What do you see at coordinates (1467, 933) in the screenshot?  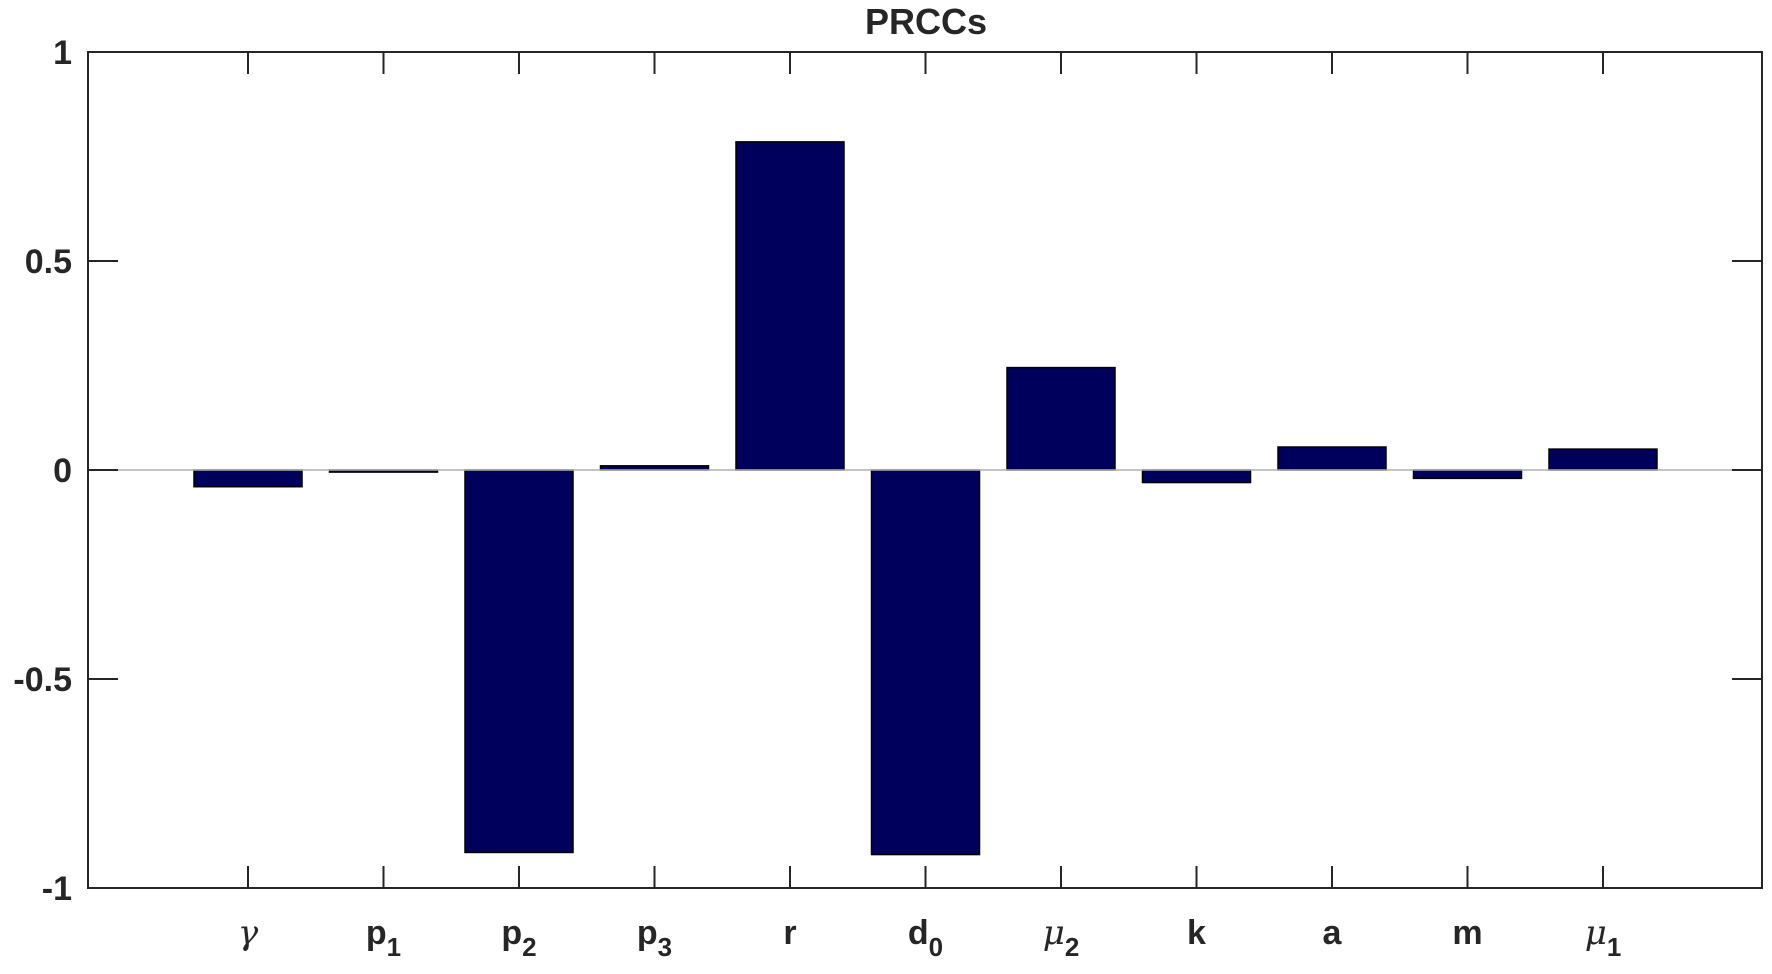 I see `x-tick-label: m` at bounding box center [1467, 933].